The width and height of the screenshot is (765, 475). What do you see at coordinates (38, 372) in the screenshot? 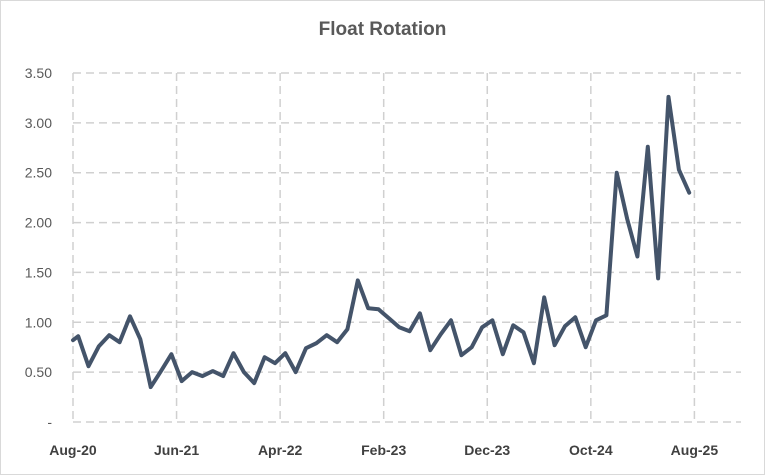
I see `y-tick-label: 0.50` at bounding box center [38, 372].